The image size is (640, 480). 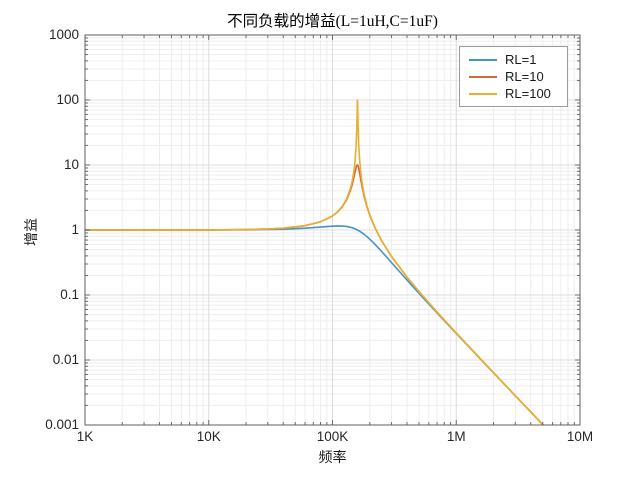 I want to click on legend-item: RL=1, so click(x=513, y=59).